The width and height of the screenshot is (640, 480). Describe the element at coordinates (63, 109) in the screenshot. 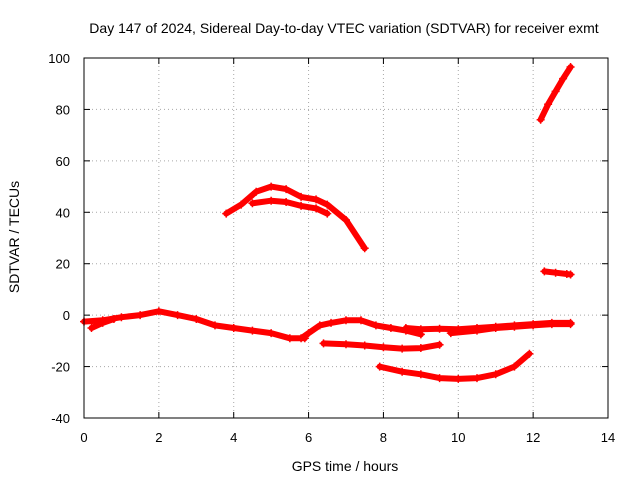

I see `y-tick-label: 80` at that location.